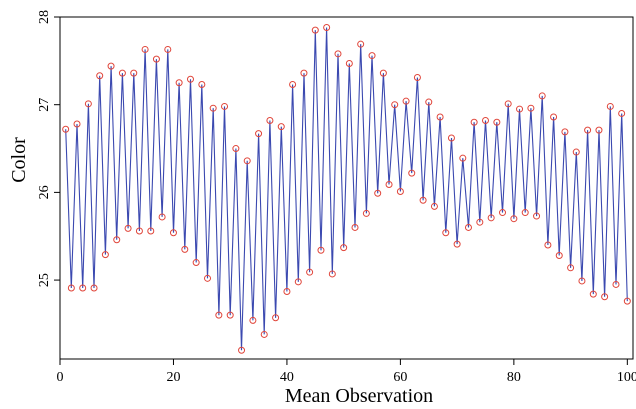  I want to click on x-tick-label: 100, so click(626, 377).